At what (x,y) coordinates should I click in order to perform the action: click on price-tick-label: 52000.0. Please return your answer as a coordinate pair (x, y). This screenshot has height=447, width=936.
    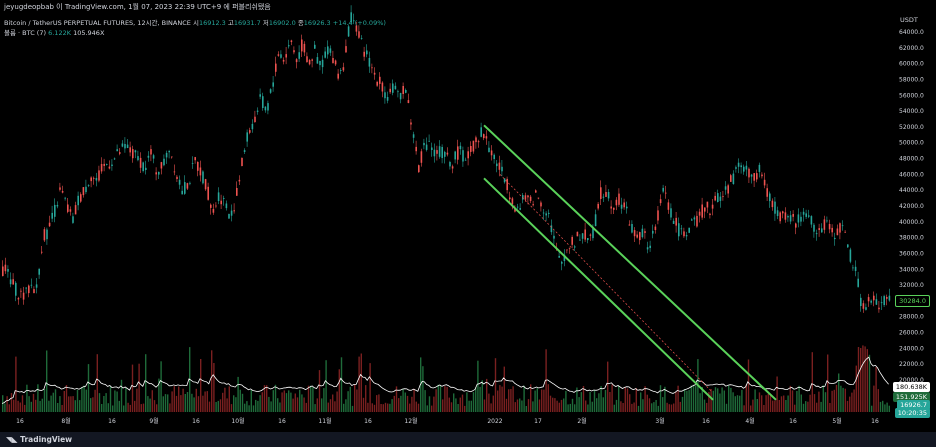
    Looking at the image, I should click on (911, 127).